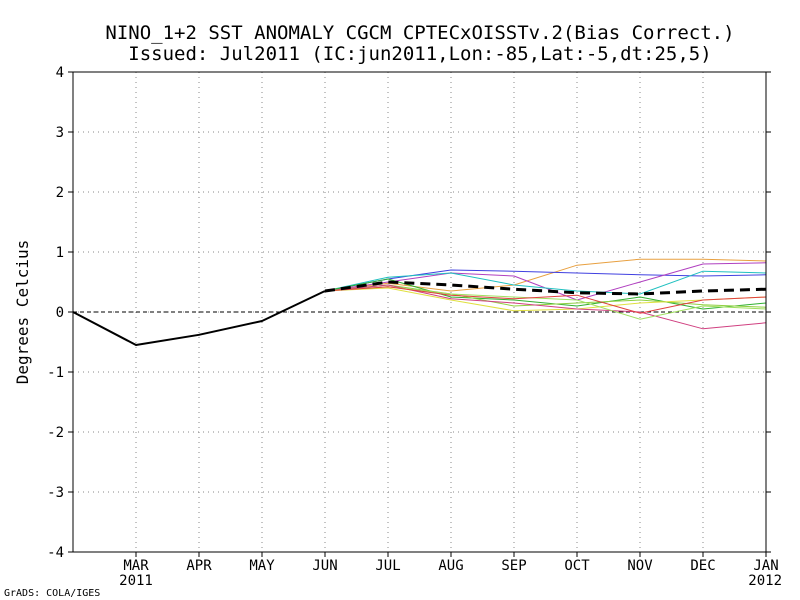 The image size is (800, 600). What do you see at coordinates (60, 253) in the screenshot?
I see `y-tick-label: 1` at bounding box center [60, 253].